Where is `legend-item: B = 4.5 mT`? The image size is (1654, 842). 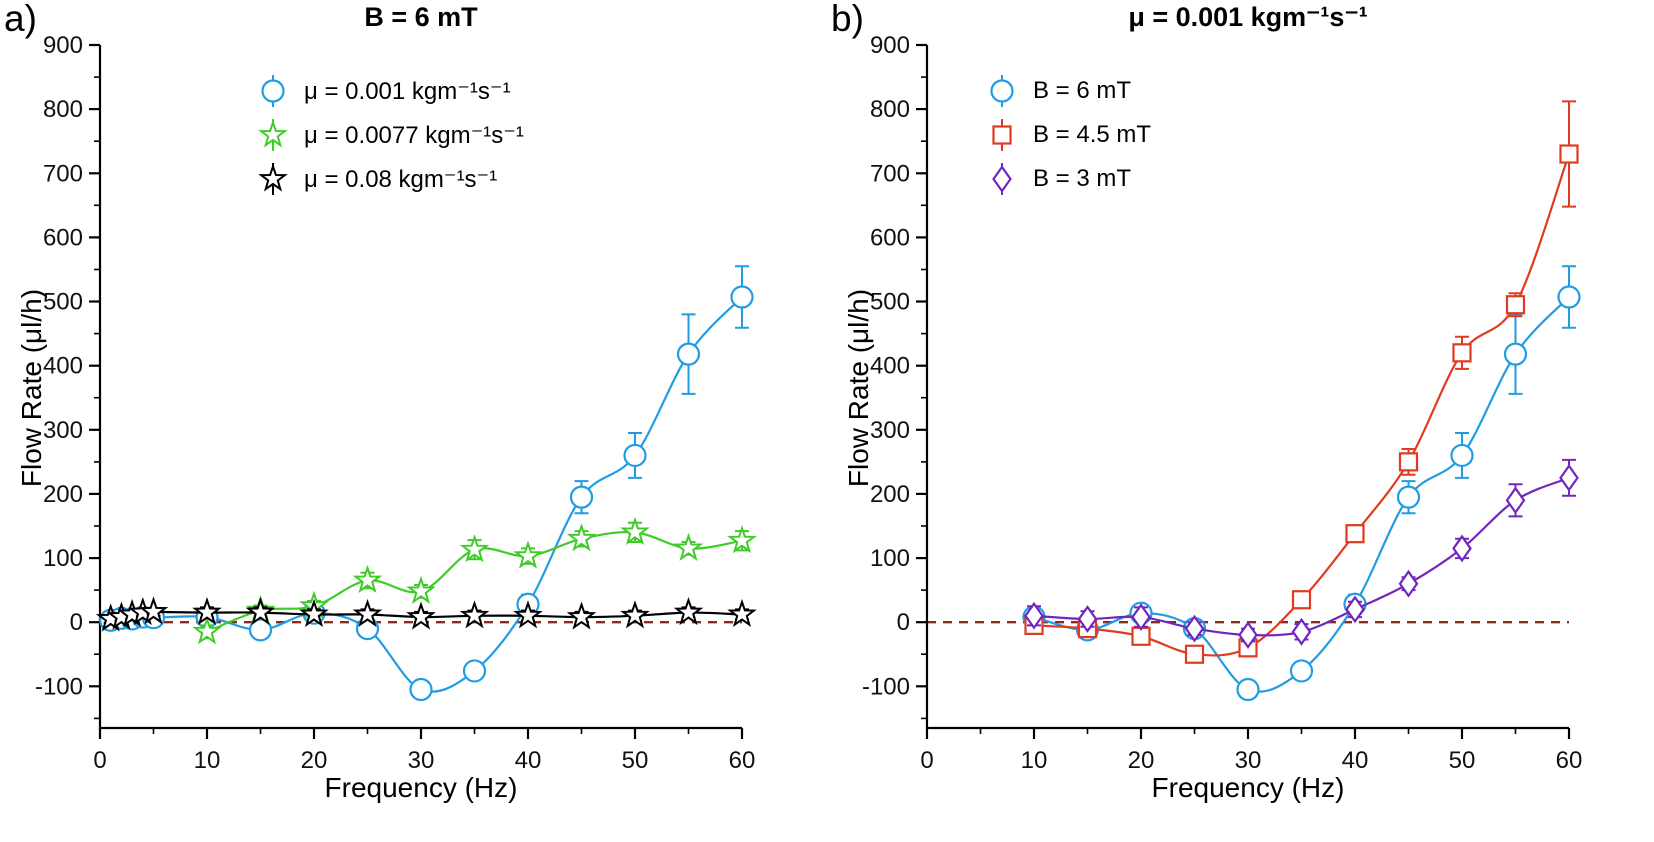 legend-item: B = 4.5 mT is located at coordinates (1068, 135).